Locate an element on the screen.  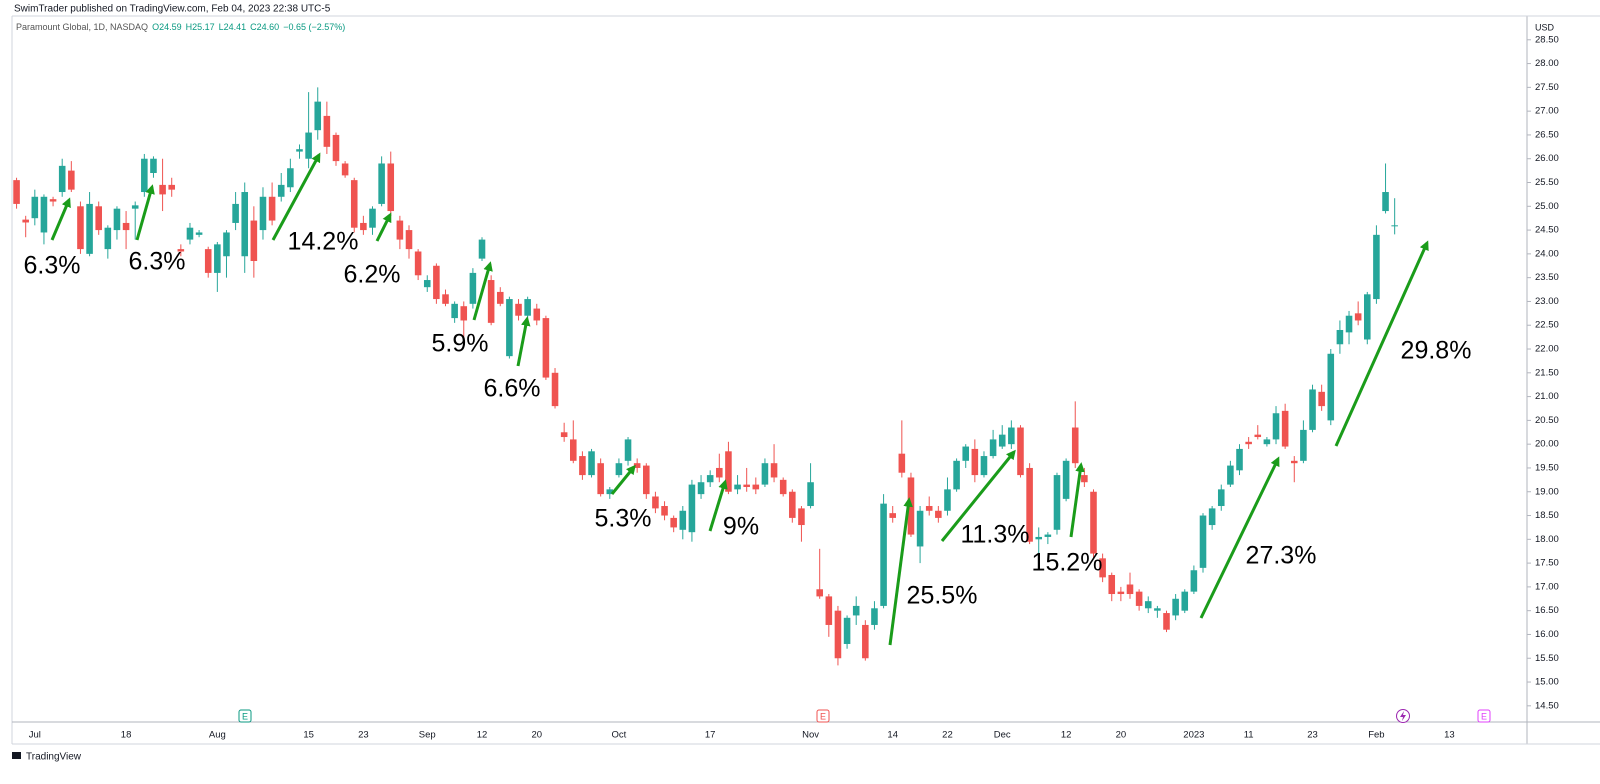
x-tick-label: 11 is located at coordinates (1249, 735).